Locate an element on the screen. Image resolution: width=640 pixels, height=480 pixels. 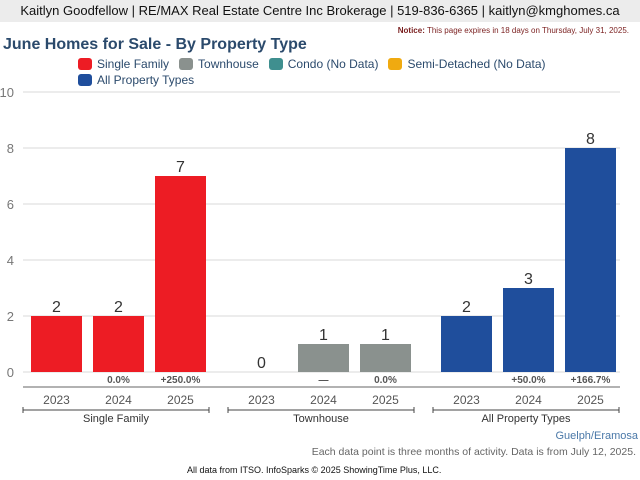
y-tick-label: 10 is located at coordinates (7, 92).